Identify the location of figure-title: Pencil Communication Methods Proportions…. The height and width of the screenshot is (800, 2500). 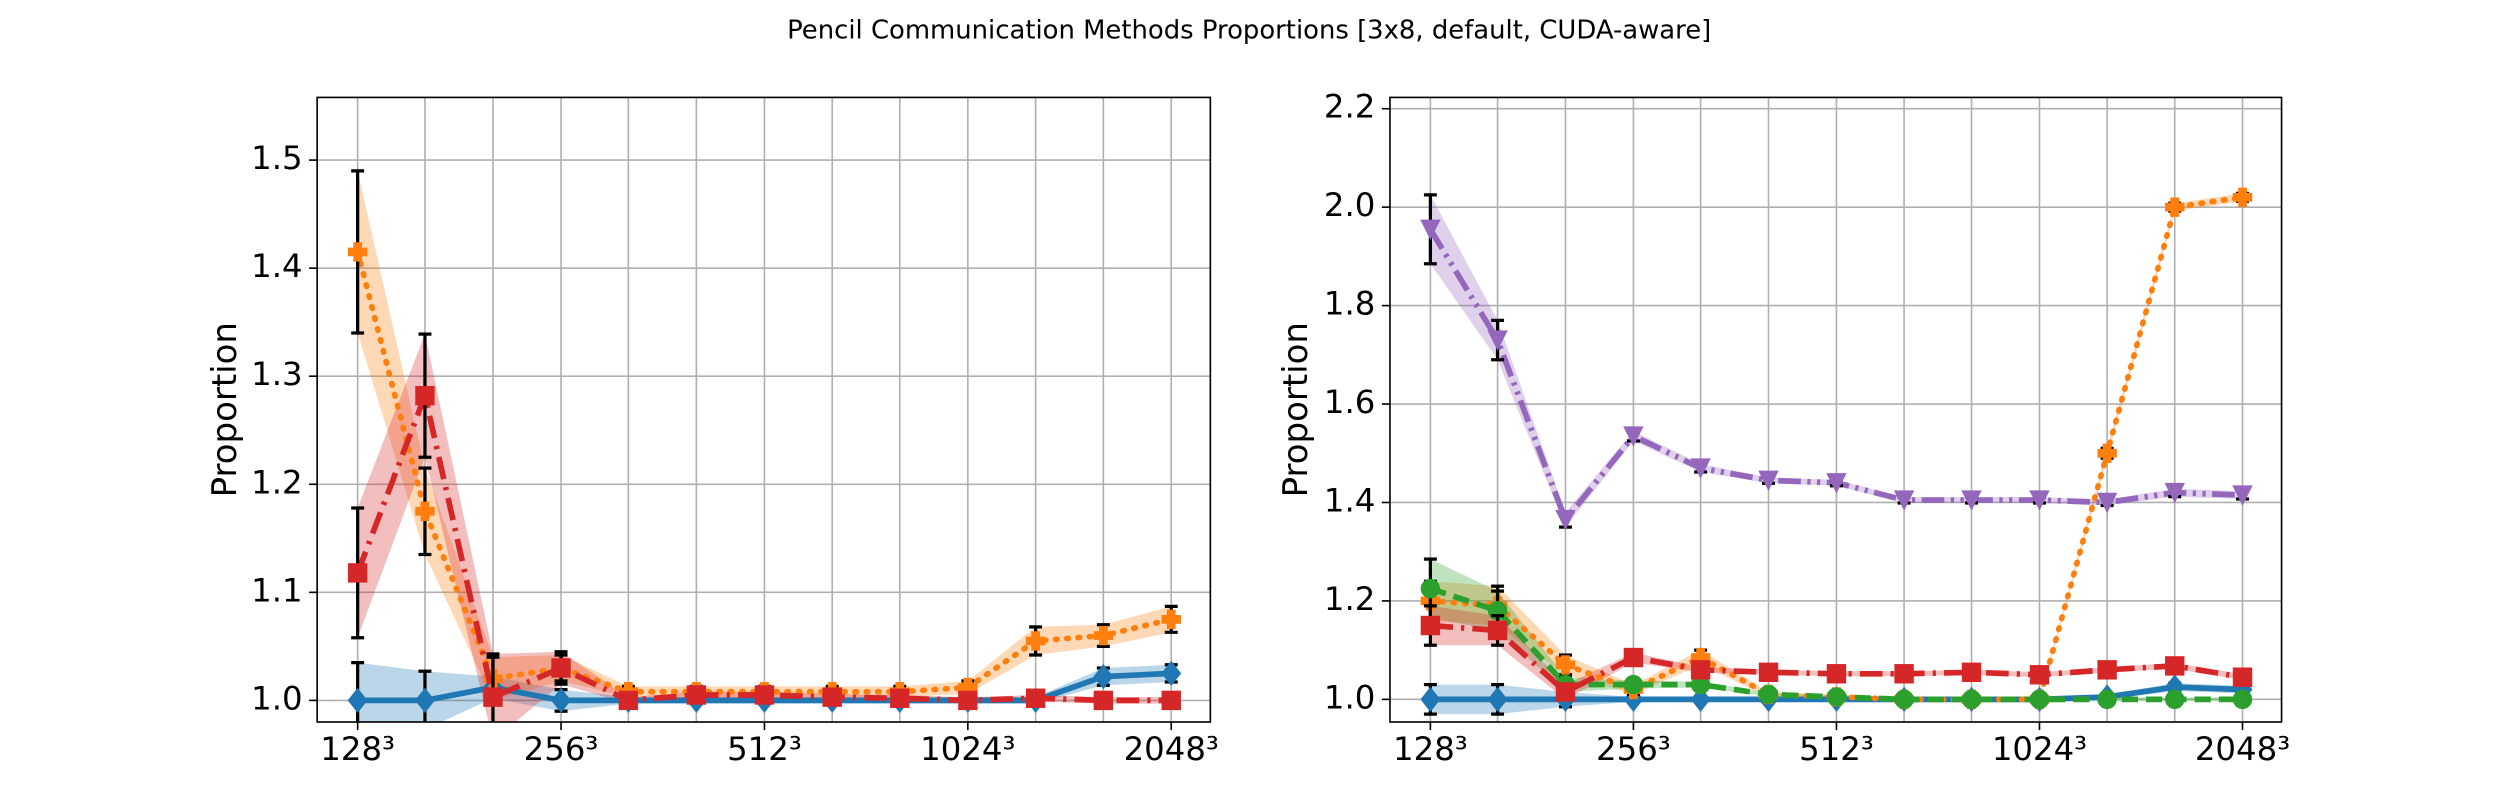
(1249, 31).